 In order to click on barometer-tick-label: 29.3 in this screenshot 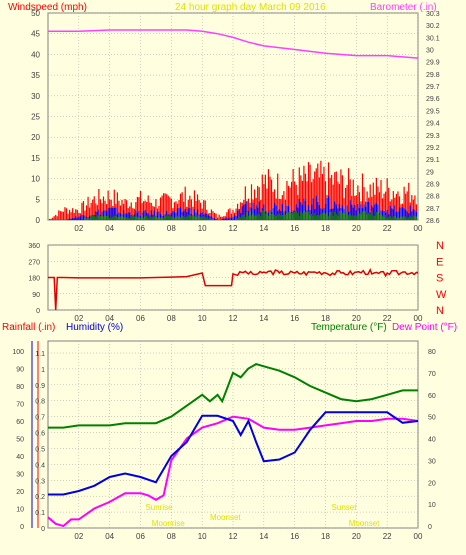, I will do `click(433, 136)`.